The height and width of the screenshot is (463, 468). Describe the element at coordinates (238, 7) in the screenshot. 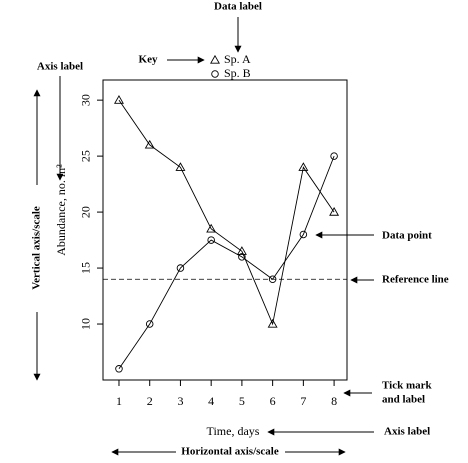

I see `annotation: Data label` at that location.